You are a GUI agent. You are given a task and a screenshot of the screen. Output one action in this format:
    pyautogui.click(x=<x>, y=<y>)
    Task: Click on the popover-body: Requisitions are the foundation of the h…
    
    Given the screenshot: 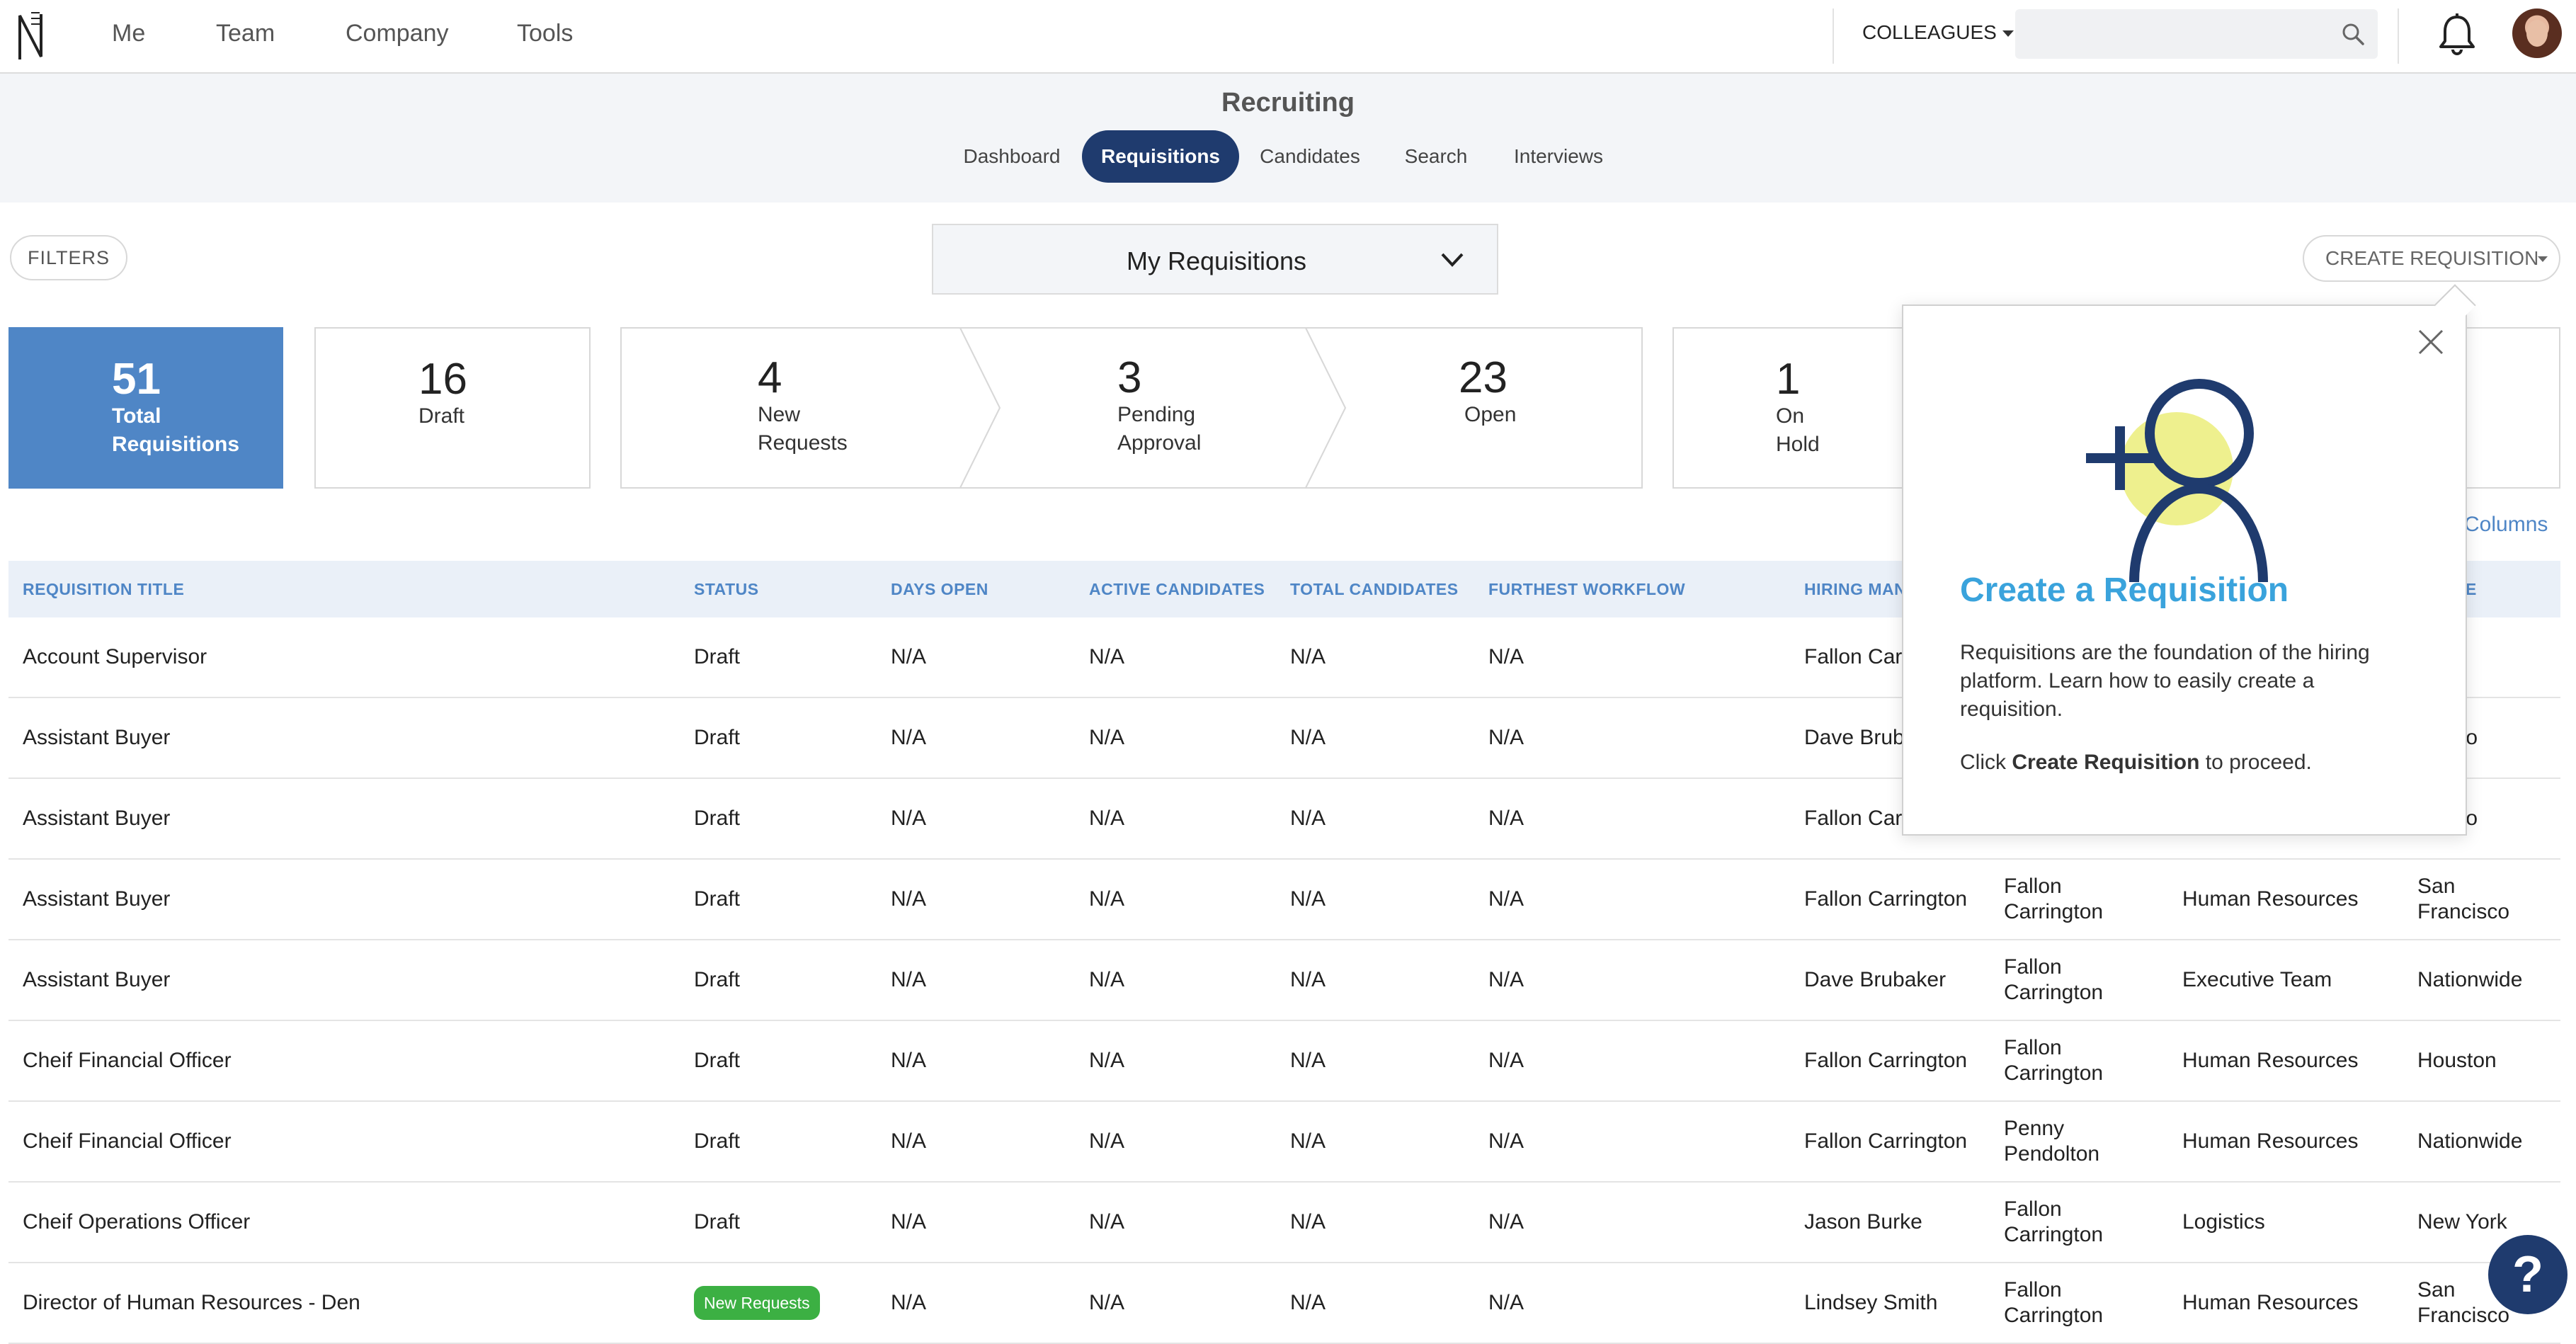 What is the action you would take?
    pyautogui.click(x=2165, y=681)
    